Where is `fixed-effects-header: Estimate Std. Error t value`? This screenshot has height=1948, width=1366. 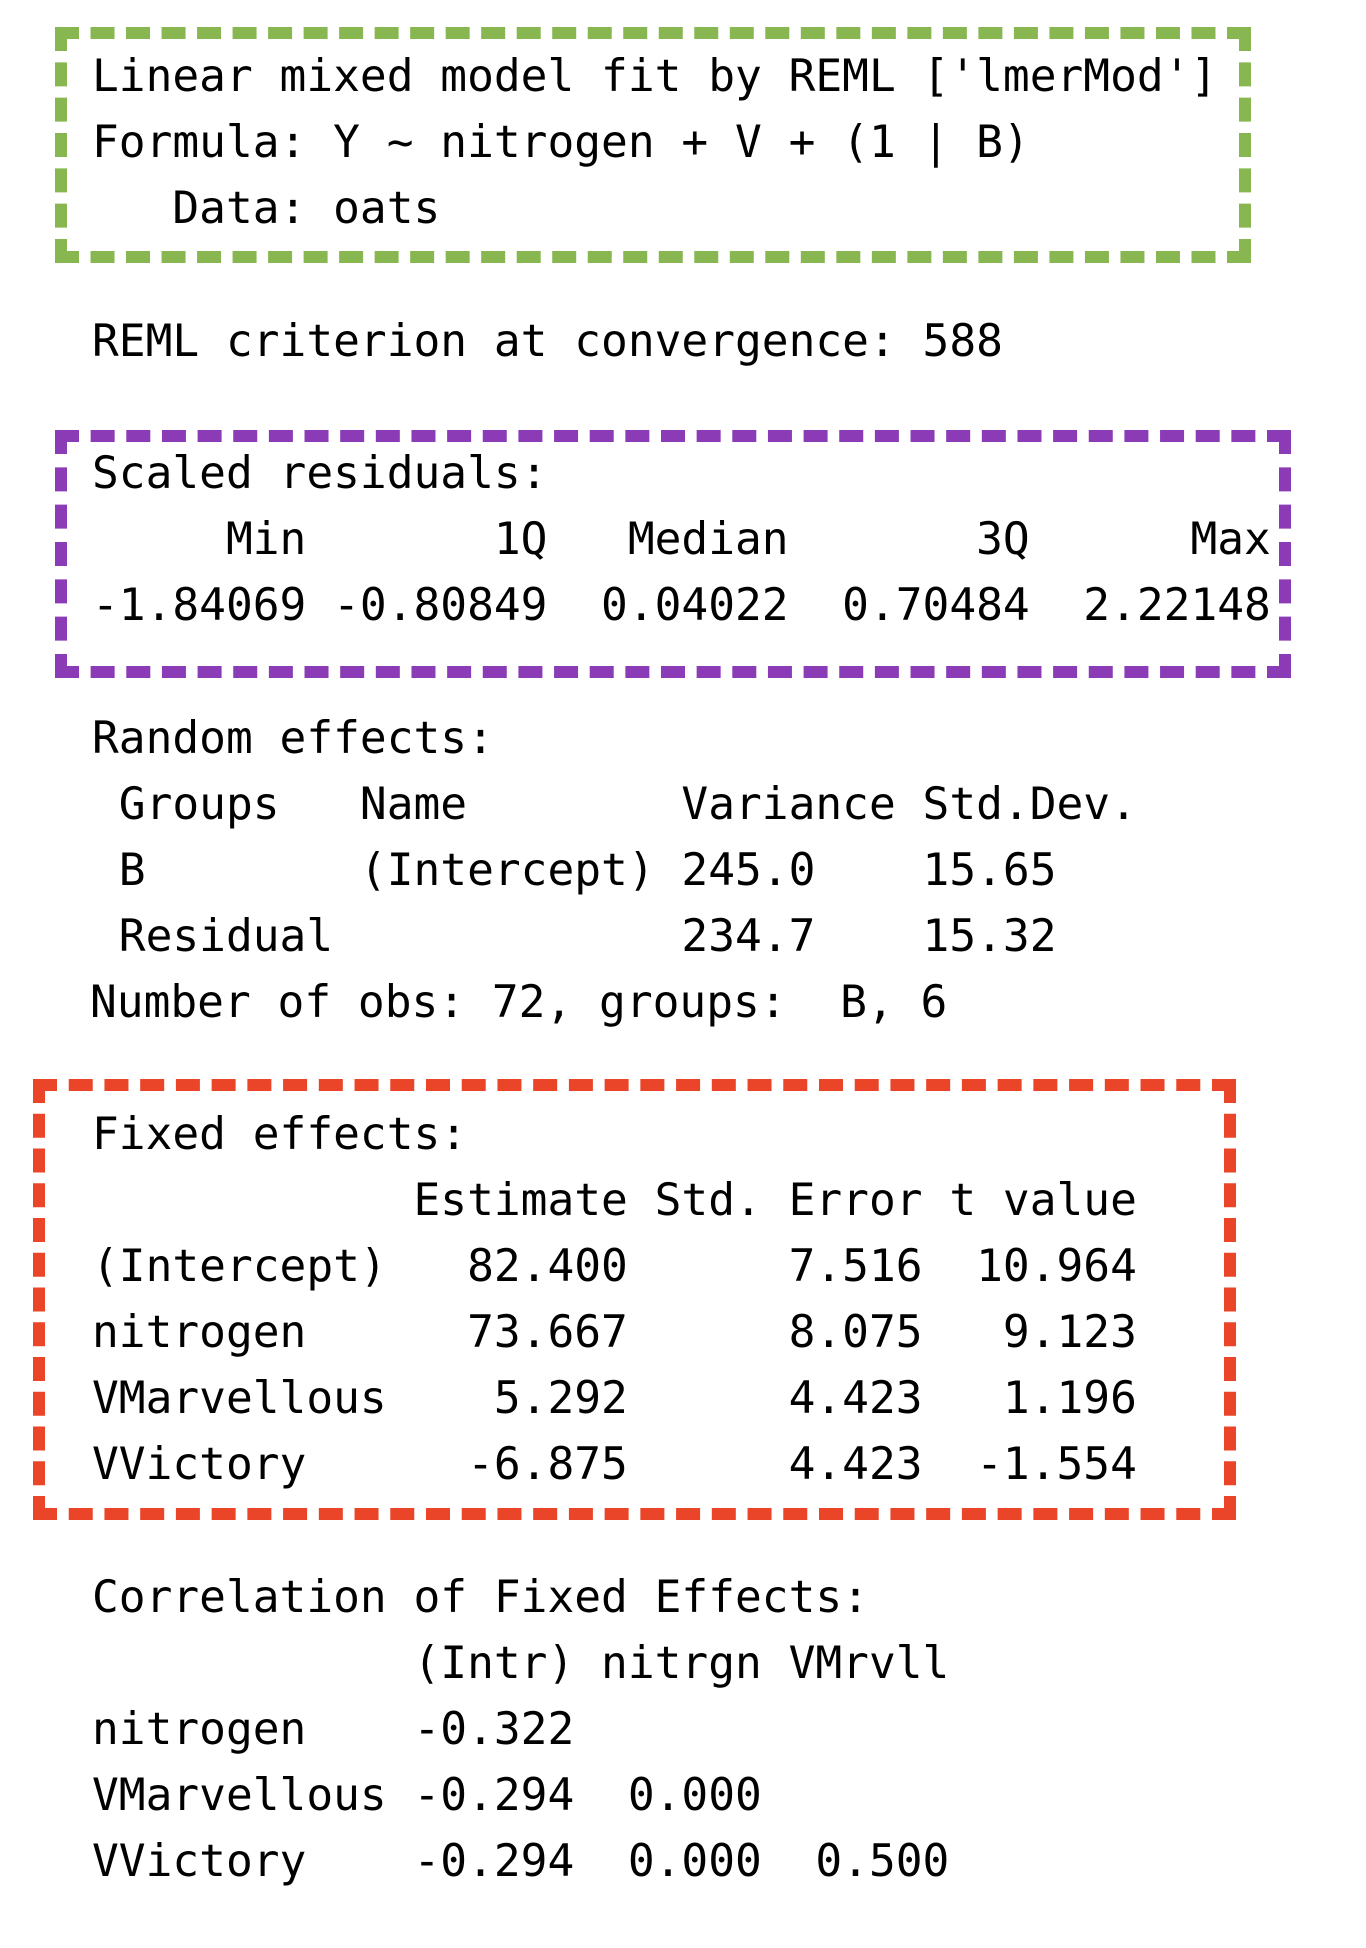
fixed-effects-header: Estimate Std. Error t value is located at coordinates (614, 1200).